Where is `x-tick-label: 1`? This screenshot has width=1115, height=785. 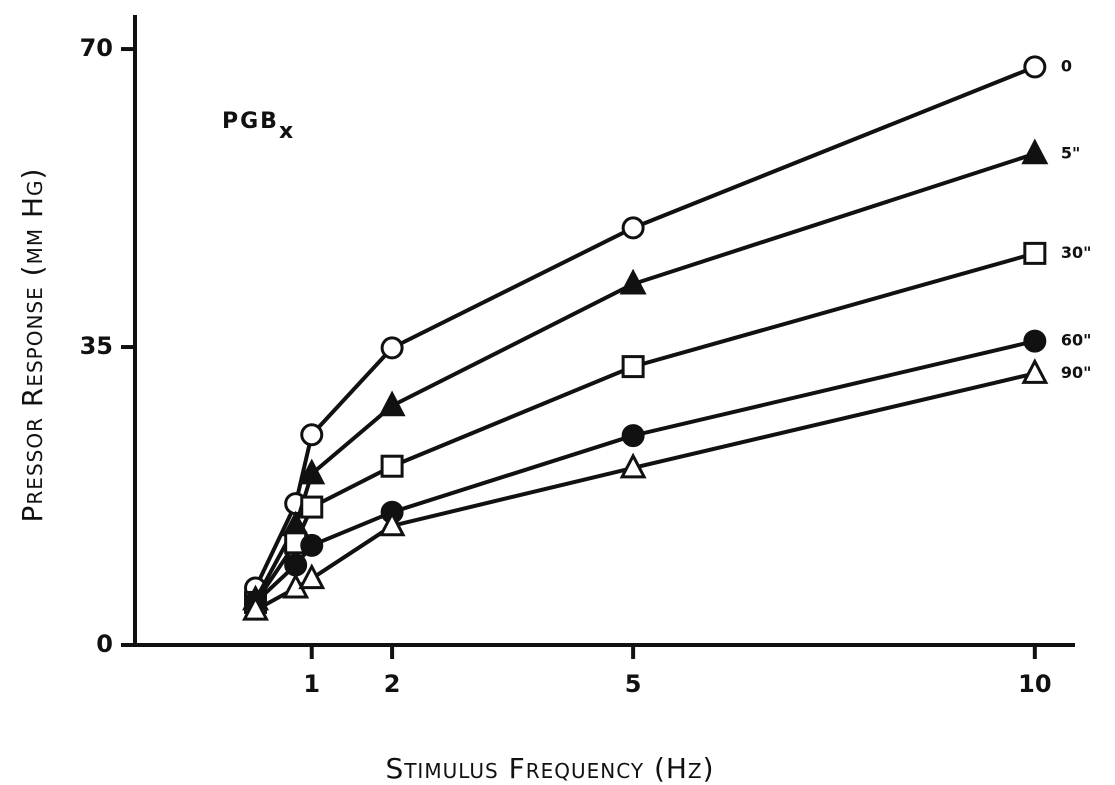
x-tick-label: 1 is located at coordinates (311, 684).